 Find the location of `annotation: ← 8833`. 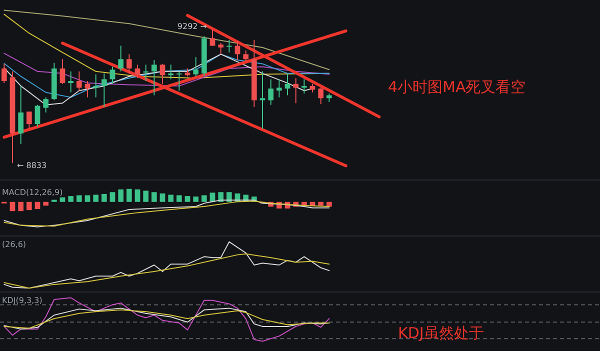

annotation: ← 8833 is located at coordinates (32, 165).